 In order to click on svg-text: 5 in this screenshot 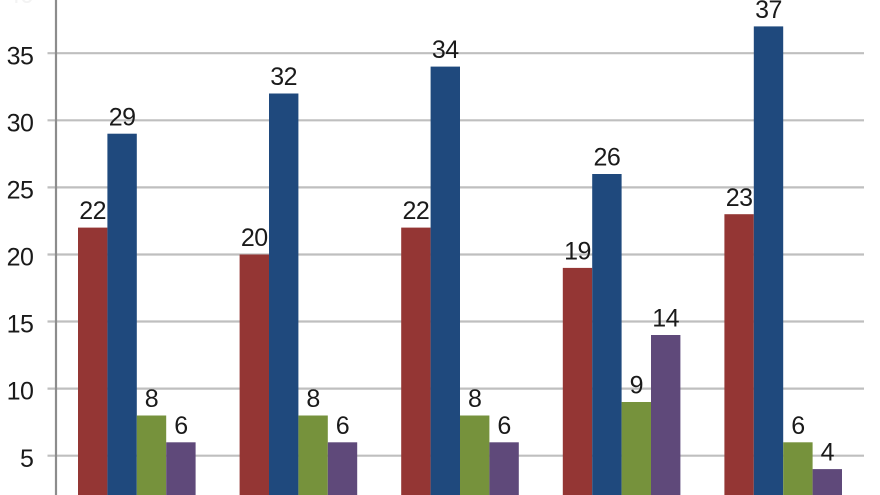, I will do `click(26, 459)`.